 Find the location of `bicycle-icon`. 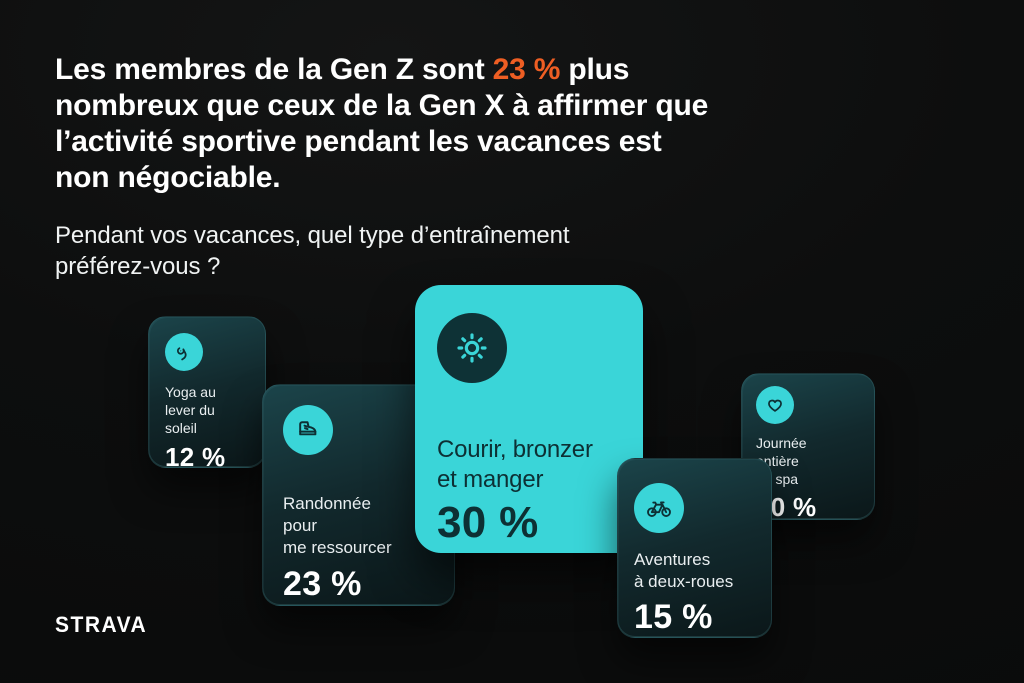

bicycle-icon is located at coordinates (659, 508).